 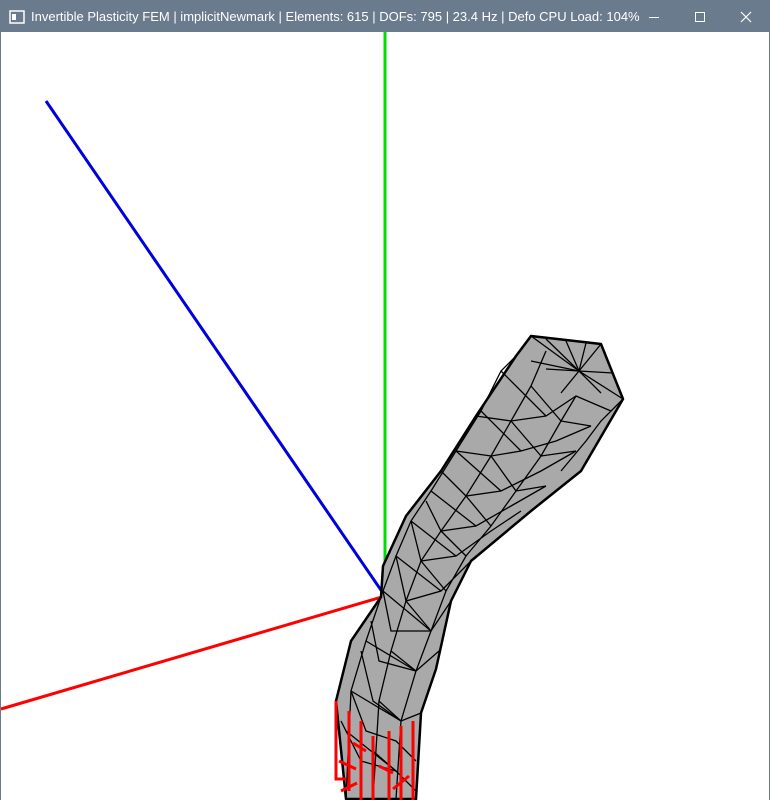 What do you see at coordinates (374, 750) in the screenshot?
I see `constraint-markers` at bounding box center [374, 750].